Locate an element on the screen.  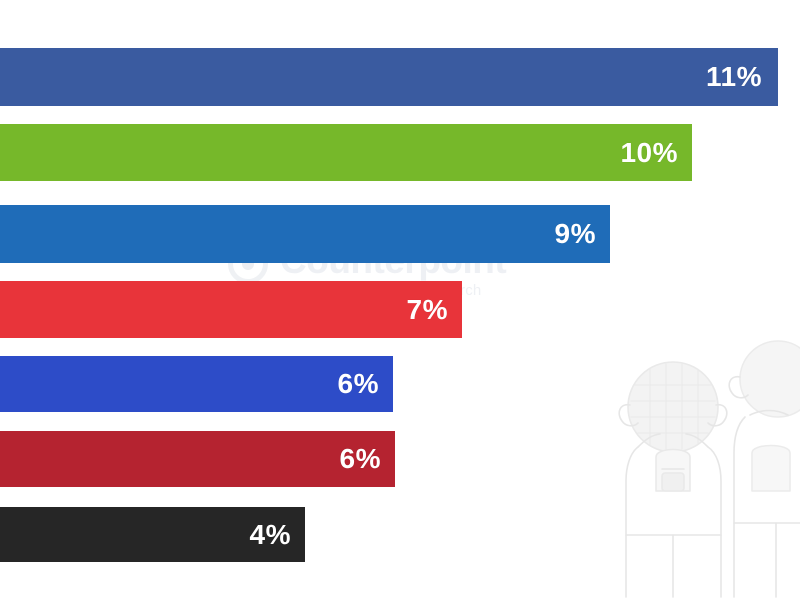
bar-row: 4% is located at coordinates (152, 534).